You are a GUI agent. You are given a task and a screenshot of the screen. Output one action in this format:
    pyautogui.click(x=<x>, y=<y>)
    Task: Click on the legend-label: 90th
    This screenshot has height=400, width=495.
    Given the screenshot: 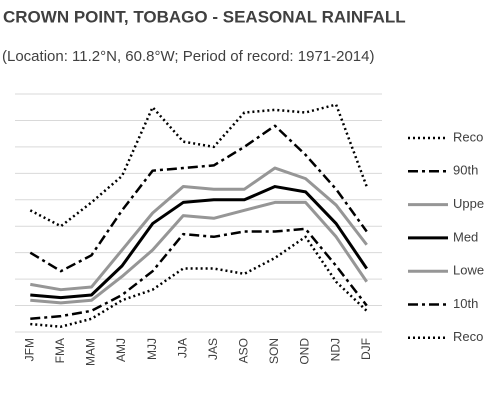 What is the action you would take?
    pyautogui.click(x=465, y=170)
    